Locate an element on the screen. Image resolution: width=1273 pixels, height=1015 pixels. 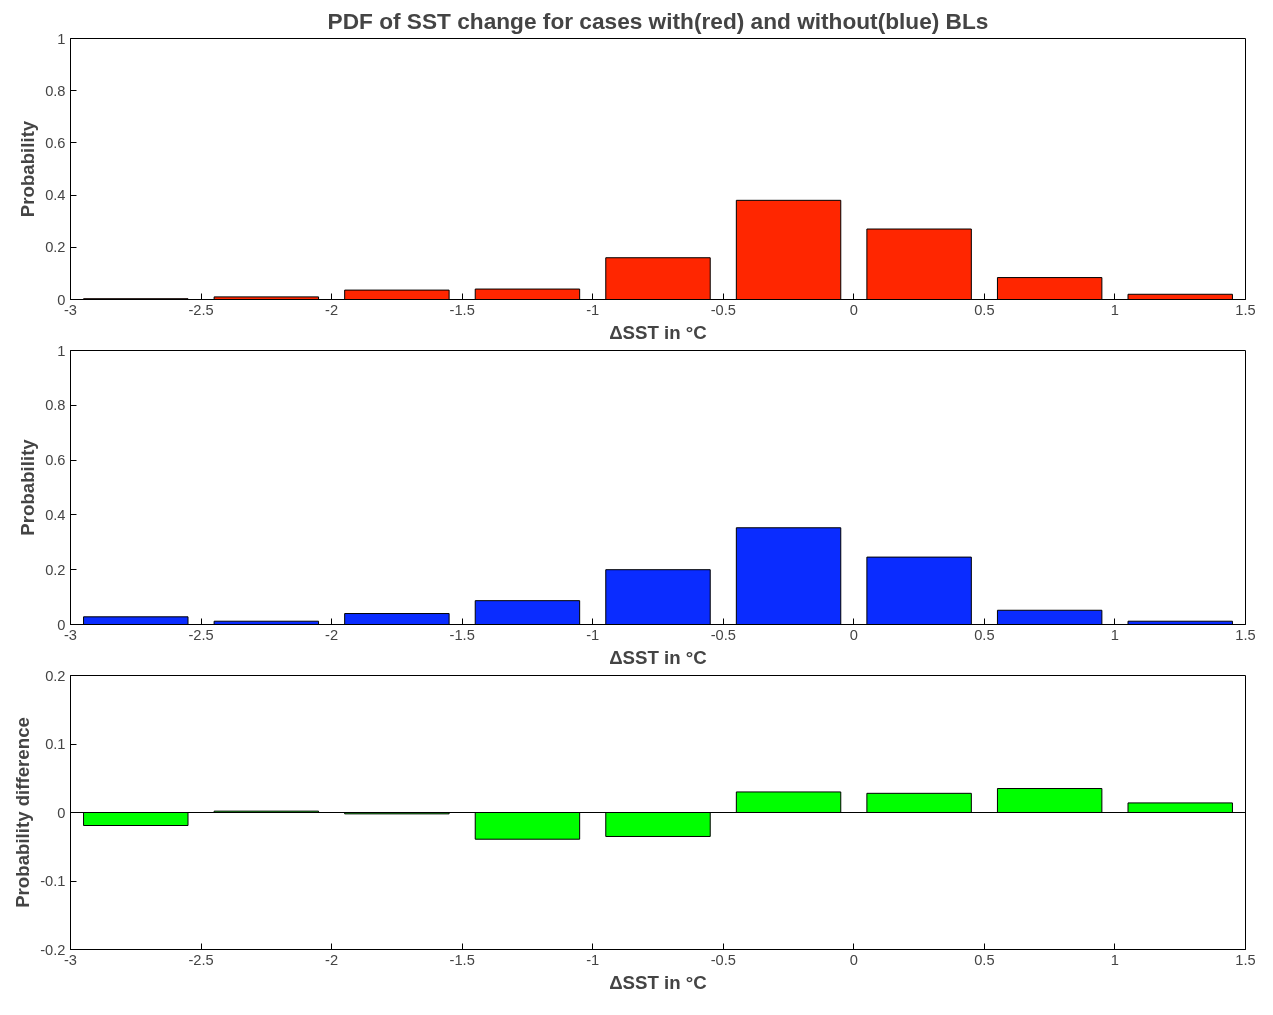
y-tick-label: -0.1 is located at coordinates (53, 881).